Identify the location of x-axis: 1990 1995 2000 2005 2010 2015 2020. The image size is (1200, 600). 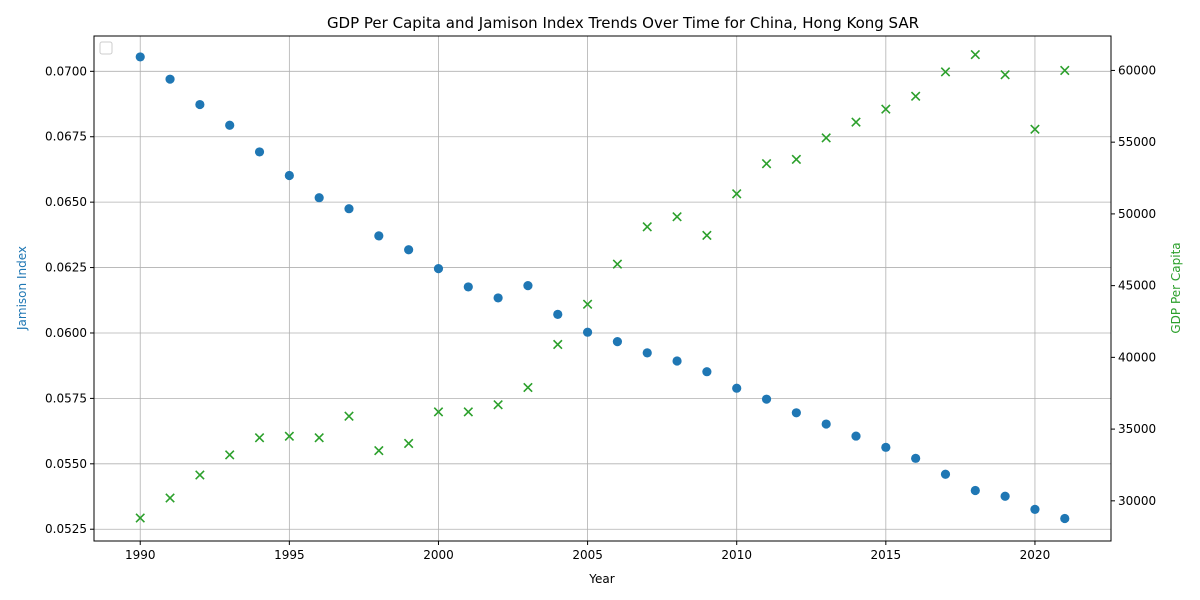
(587, 551).